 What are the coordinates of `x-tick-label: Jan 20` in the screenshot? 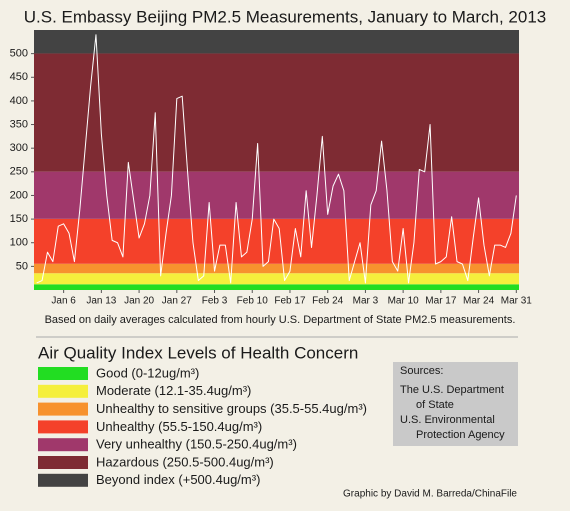 It's located at (139, 301).